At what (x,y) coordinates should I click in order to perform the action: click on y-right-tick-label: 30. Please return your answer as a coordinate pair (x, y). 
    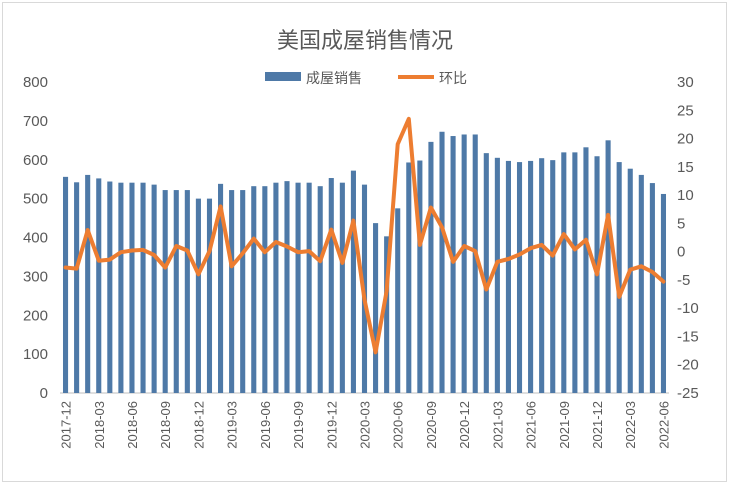
    Looking at the image, I should click on (685, 82).